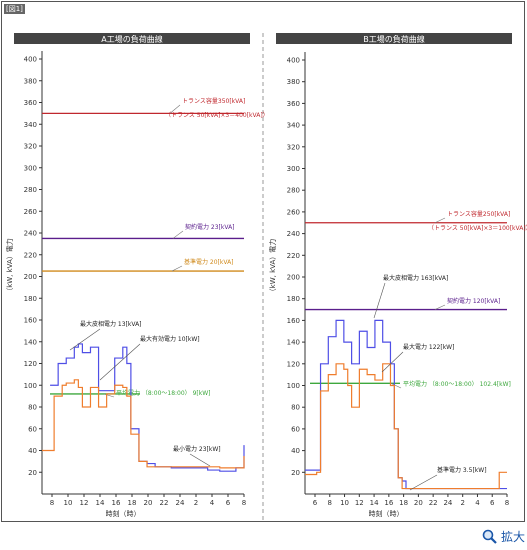  Describe the element at coordinates (197, 449) in the screenshot. I see `annotation-label: 最小電力 23[kW]` at that location.